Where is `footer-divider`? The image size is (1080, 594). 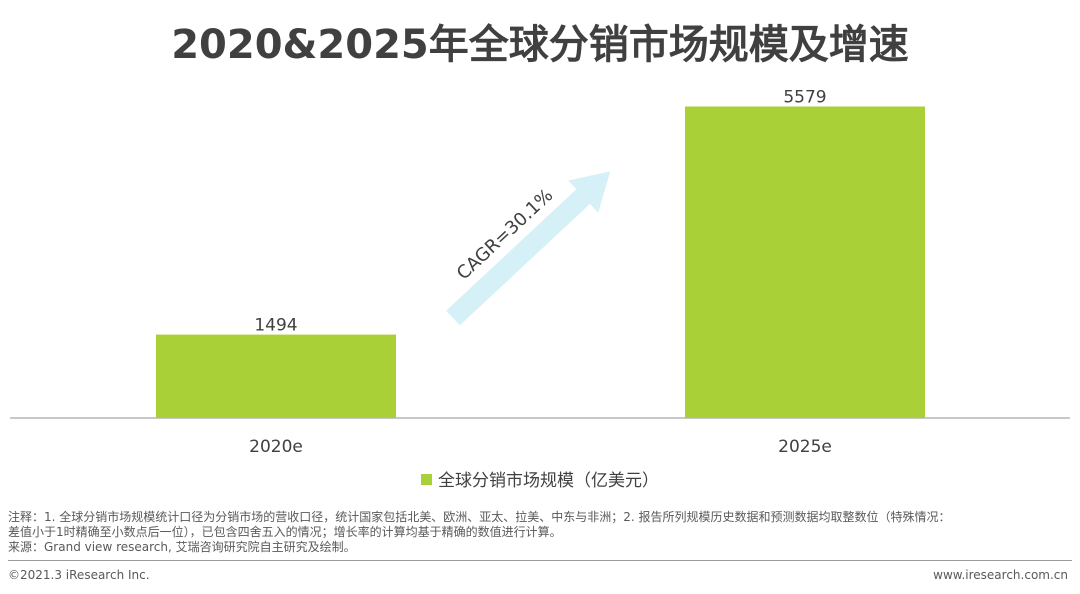
footer-divider is located at coordinates (540, 560).